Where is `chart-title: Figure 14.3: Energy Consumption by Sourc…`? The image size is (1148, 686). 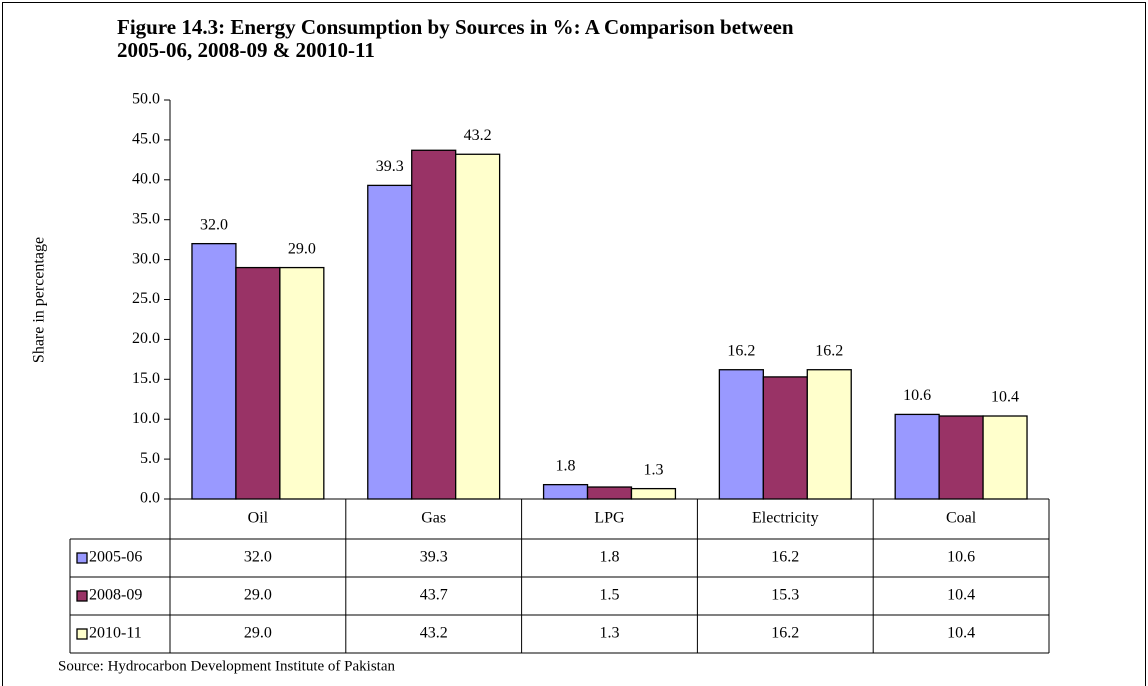
chart-title: Figure 14.3: Energy Consumption by Sourc… is located at coordinates (455, 27).